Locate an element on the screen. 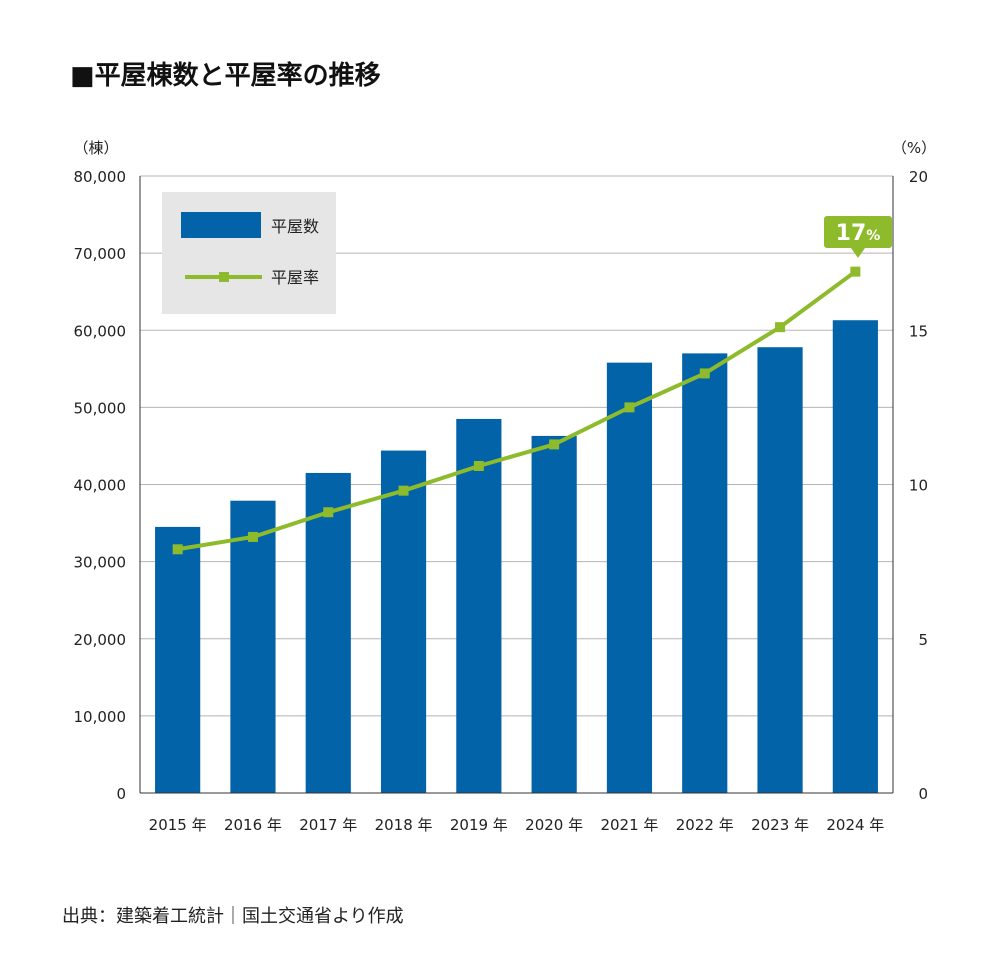  x-tick-label: 2019 年 is located at coordinates (479, 825).